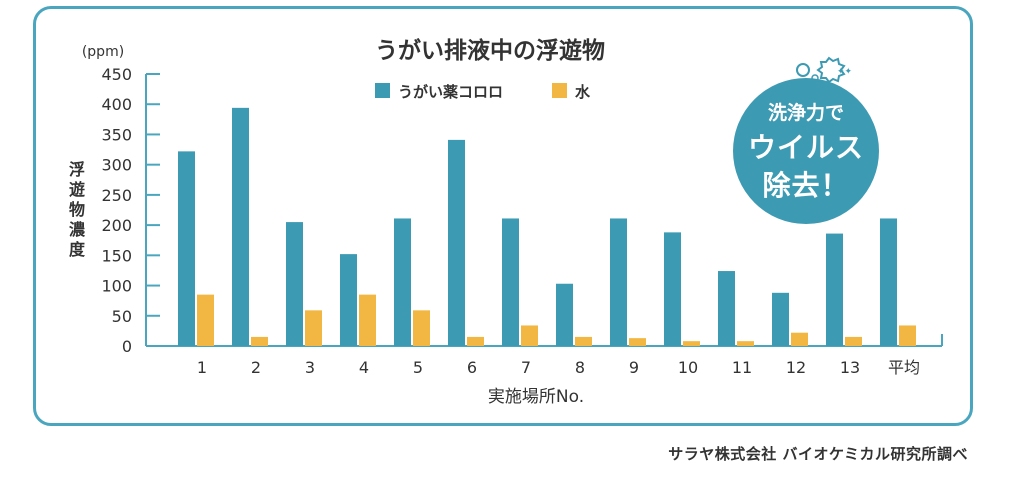  Describe the element at coordinates (472, 367) in the screenshot. I see `x-tick-label: 6` at that location.